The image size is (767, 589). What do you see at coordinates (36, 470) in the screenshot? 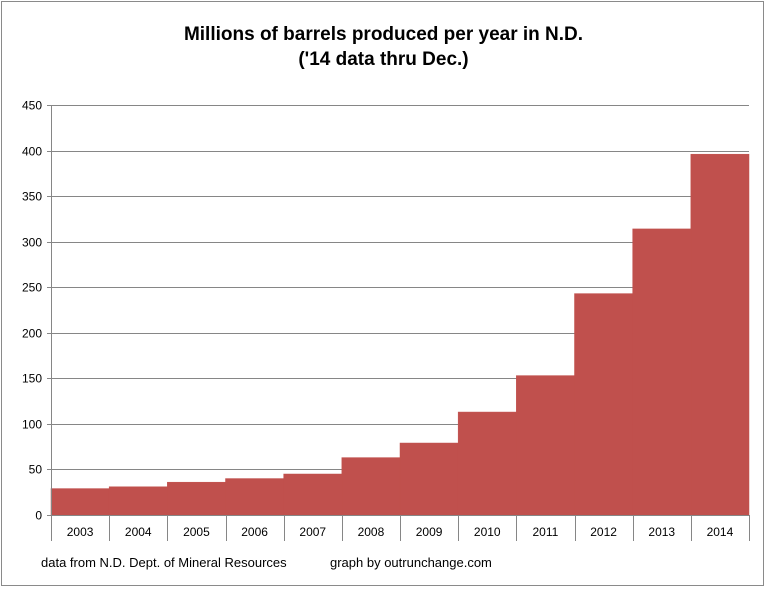
I see `y-tick-label: 50` at bounding box center [36, 470].